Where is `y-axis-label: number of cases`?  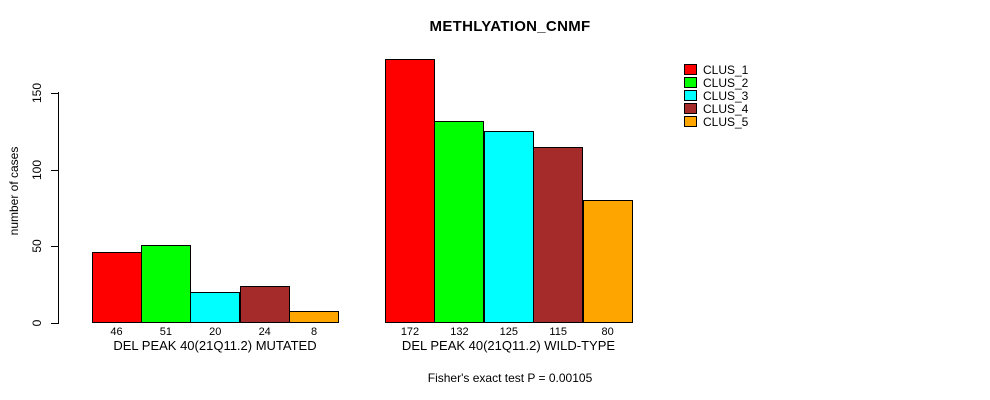
y-axis-label: number of cases is located at coordinates (14, 191).